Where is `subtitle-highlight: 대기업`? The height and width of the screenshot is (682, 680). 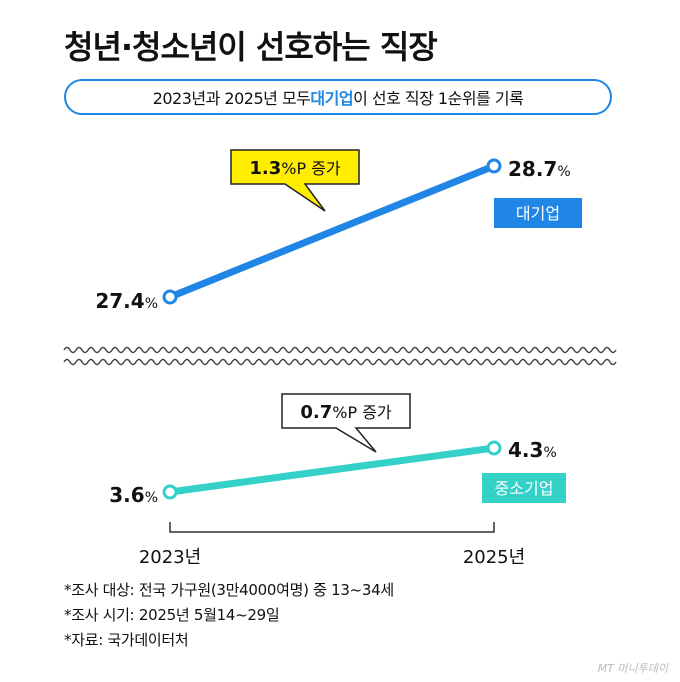 subtitle-highlight: 대기업 is located at coordinates (332, 98).